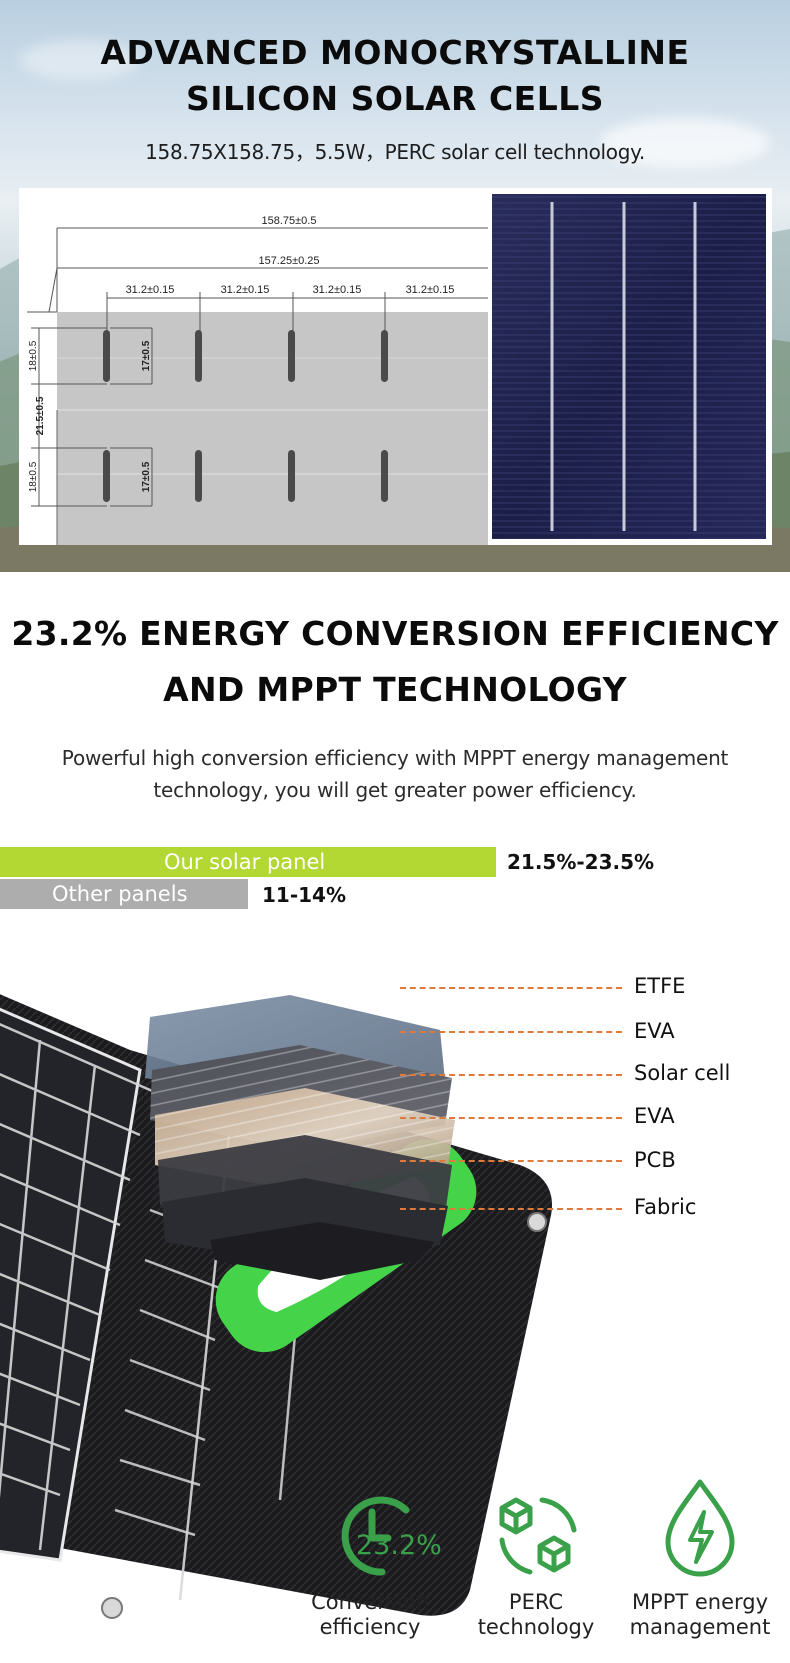  Describe the element at coordinates (700, 1528) in the screenshot. I see `drop-bolt-icon` at that location.